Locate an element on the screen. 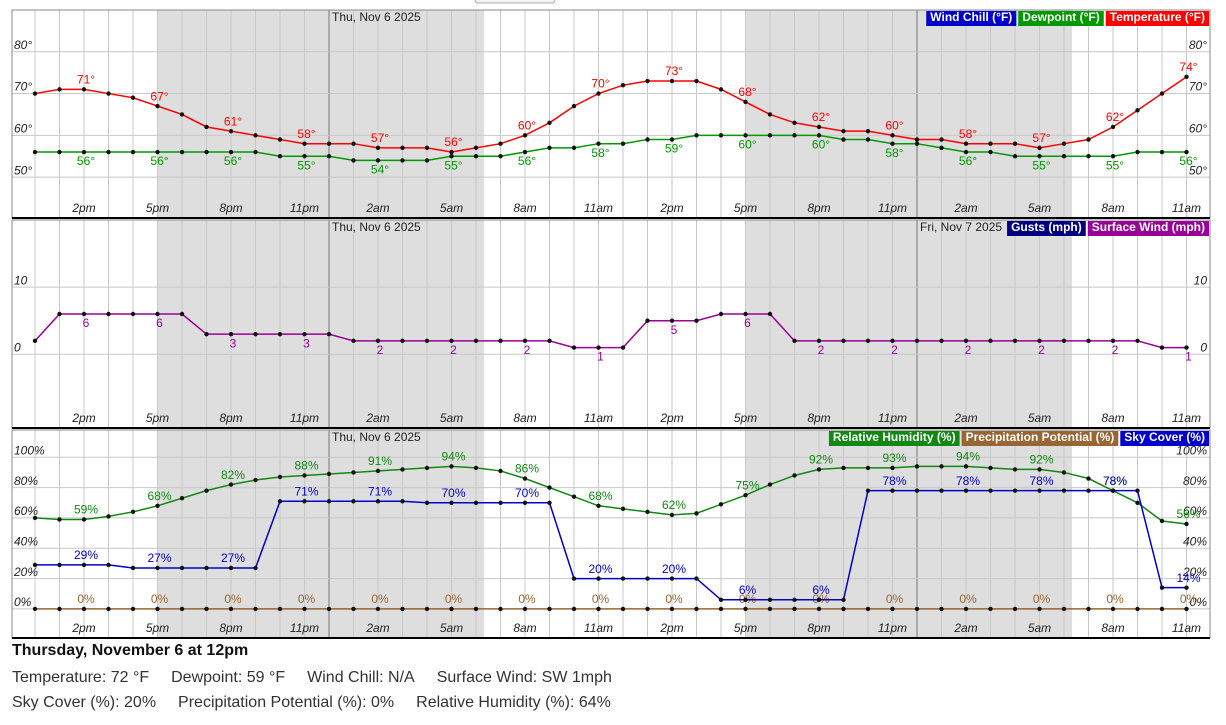  y-tick-label: 70° is located at coordinates (23, 87).